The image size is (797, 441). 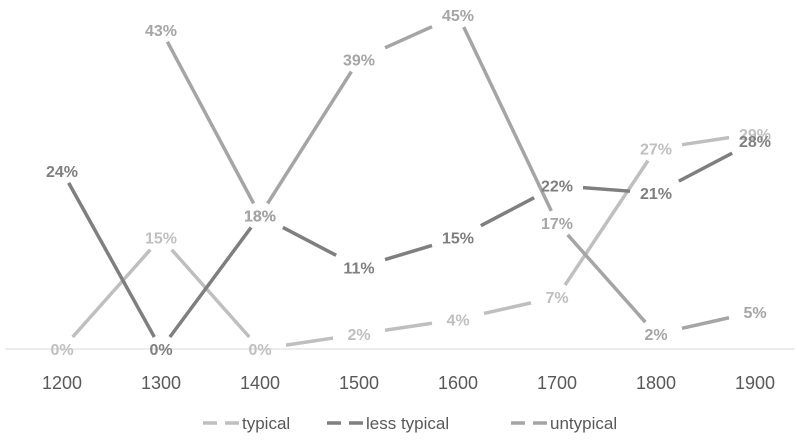 I want to click on less-typical-data-label: 11%, so click(x=358, y=268).